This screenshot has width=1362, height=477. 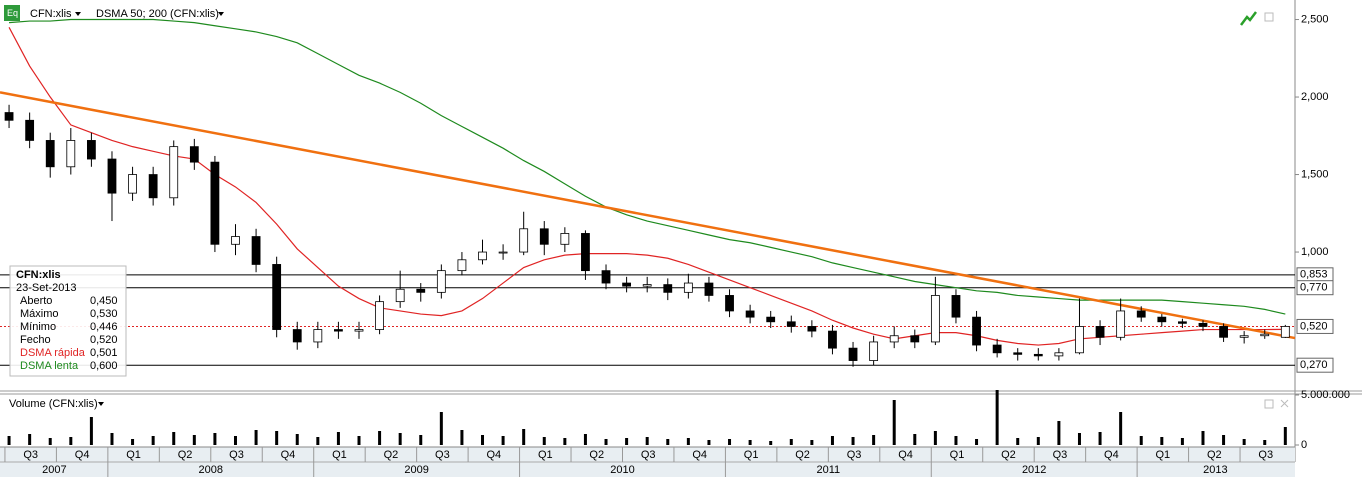 What do you see at coordinates (51, 14) in the screenshot?
I see `symbol-selector: CFN:xlis` at bounding box center [51, 14].